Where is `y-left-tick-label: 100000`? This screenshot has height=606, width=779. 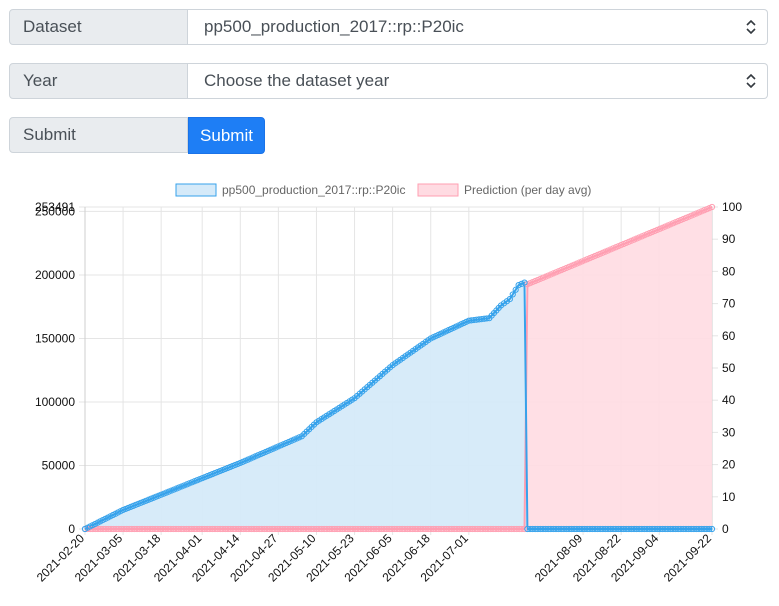
y-left-tick-label: 100000 is located at coordinates (55, 402).